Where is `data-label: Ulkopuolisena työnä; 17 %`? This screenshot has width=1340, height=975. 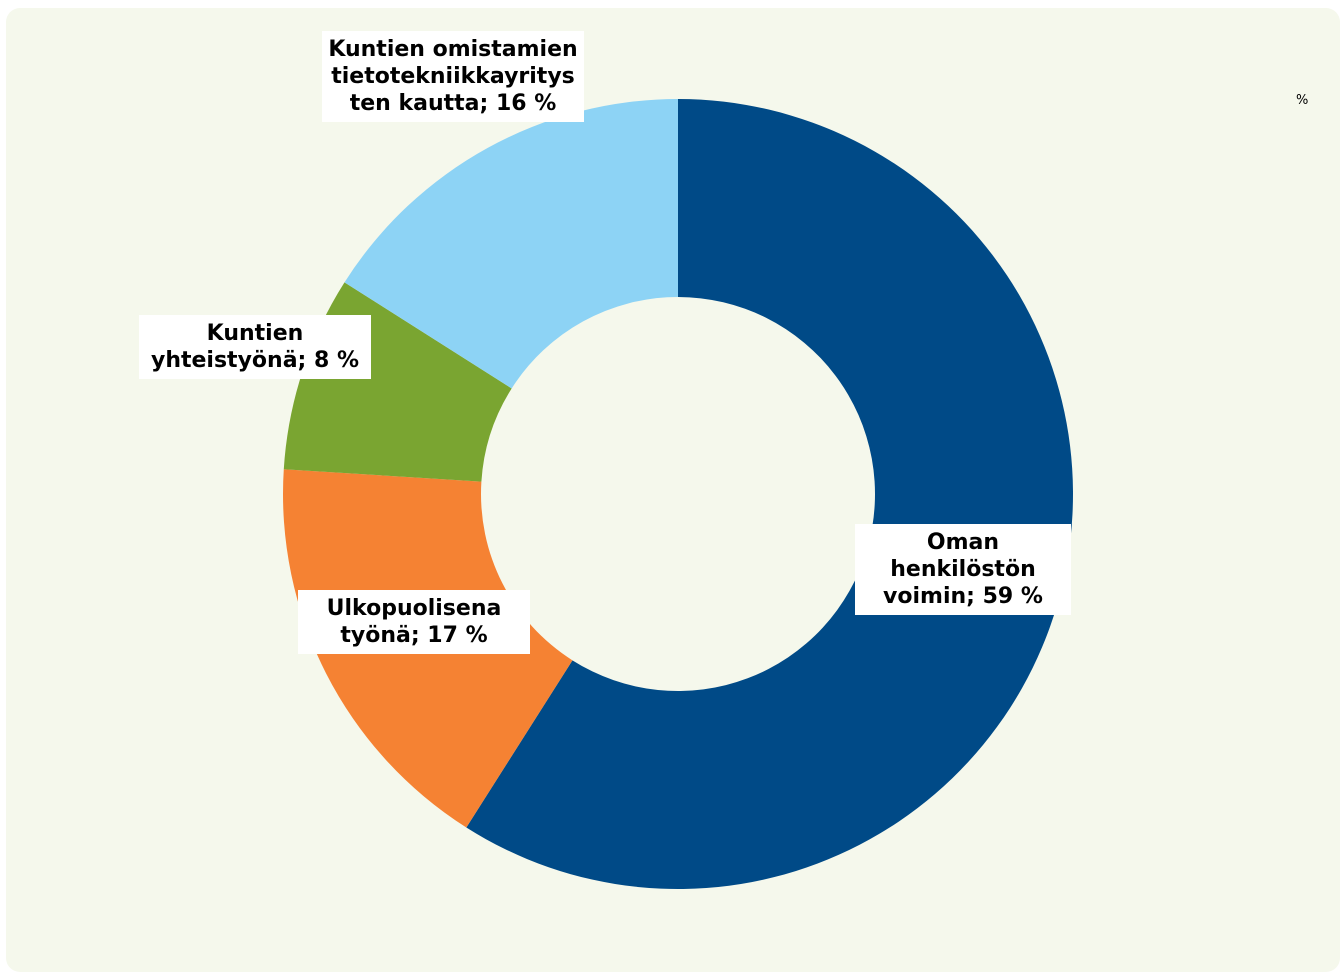
data-label: Ulkopuolisena työnä; 17 % is located at coordinates (414, 622).